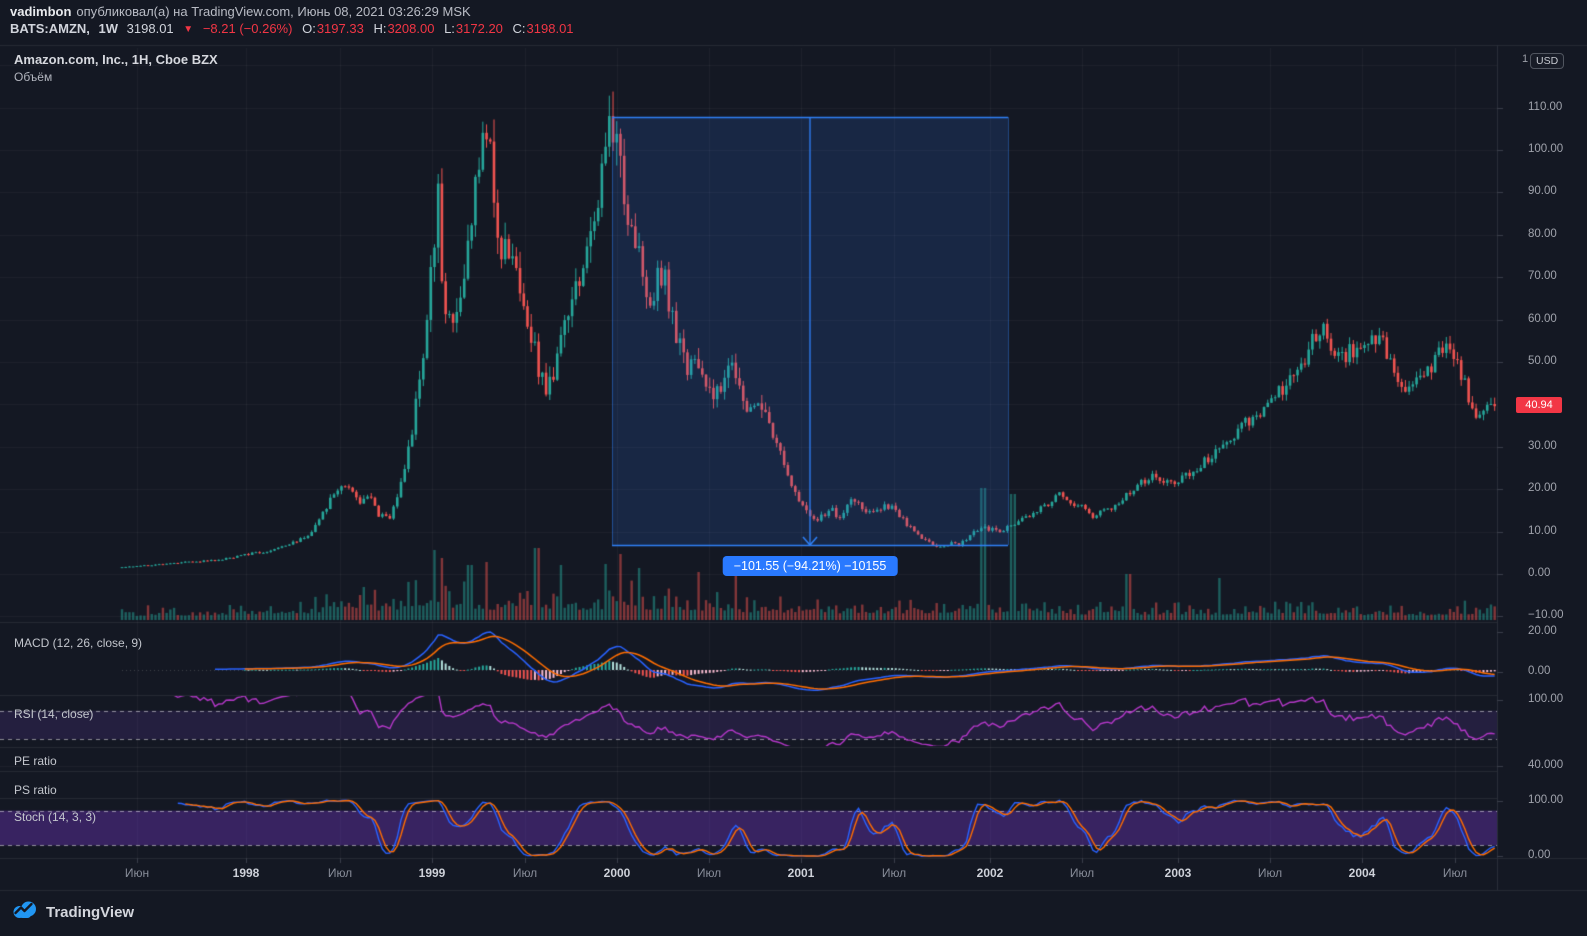  What do you see at coordinates (333, 28) in the screenshot?
I see `open-value: O:3197.33` at bounding box center [333, 28].